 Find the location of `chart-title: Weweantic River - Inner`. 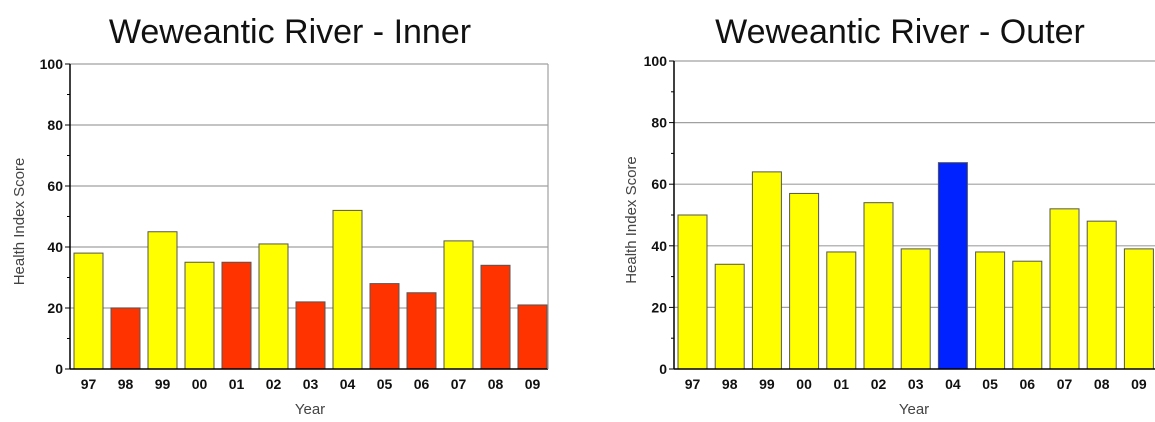

chart-title: Weweantic River - Inner is located at coordinates (290, 32).